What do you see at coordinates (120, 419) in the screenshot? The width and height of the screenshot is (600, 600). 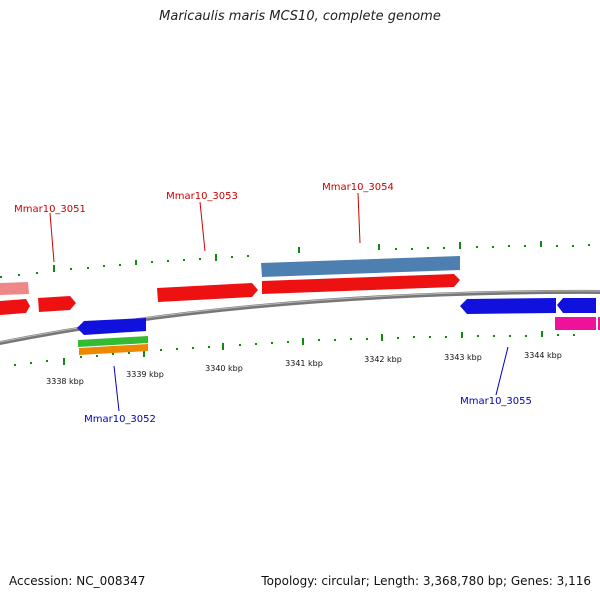 I see `gene-label-mmar10-3052: Mmar10_3052` at bounding box center [120, 419].